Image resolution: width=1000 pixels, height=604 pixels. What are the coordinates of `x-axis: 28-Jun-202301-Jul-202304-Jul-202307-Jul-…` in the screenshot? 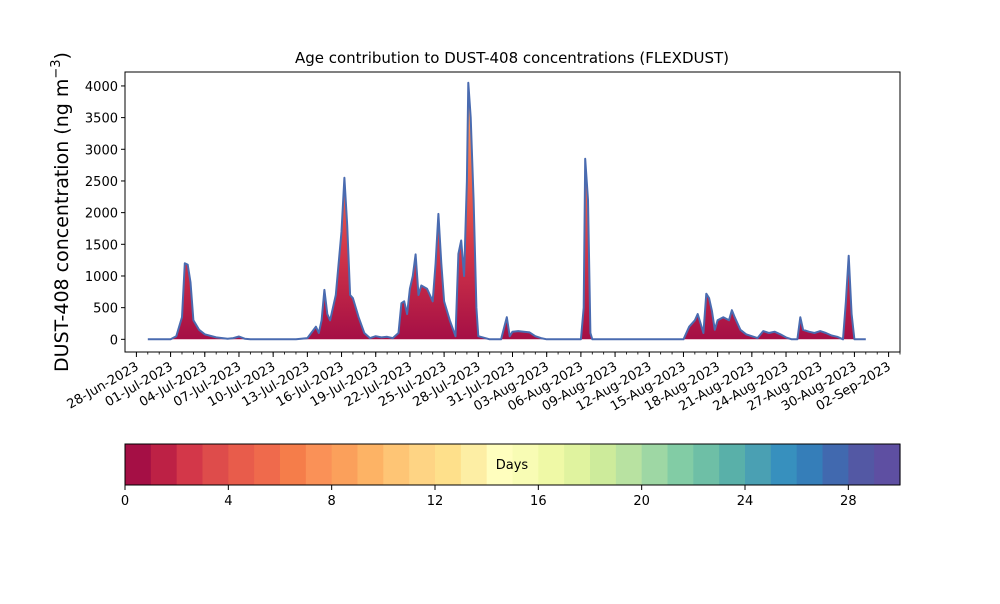 It's located at (483, 383).